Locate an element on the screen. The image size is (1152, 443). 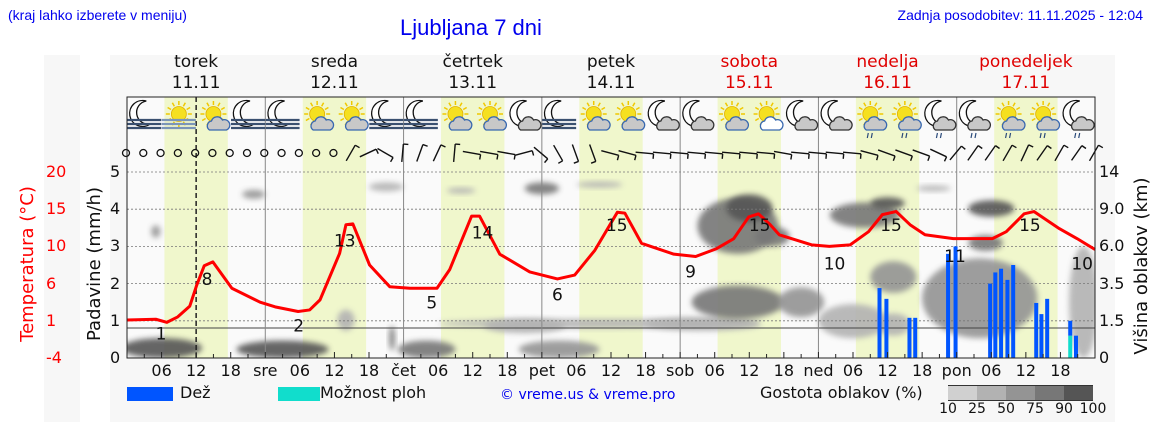
cloud-tick: 0 is located at coordinates (1104, 357).